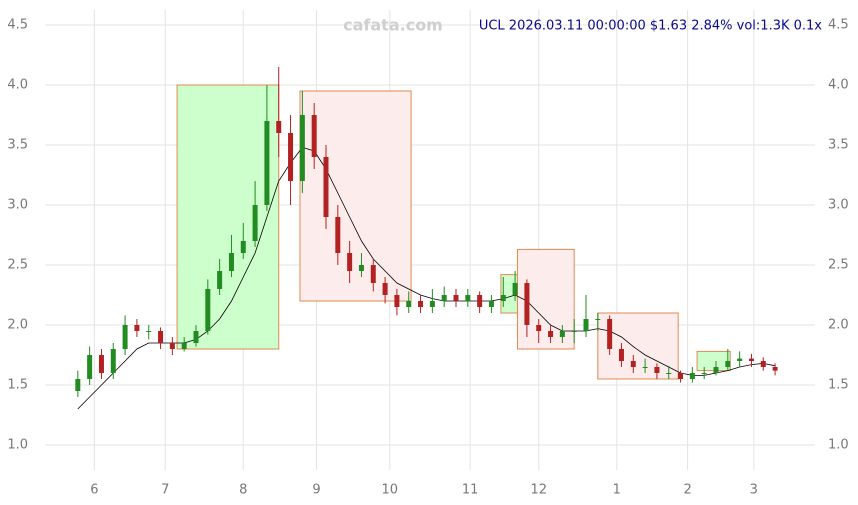 The image size is (858, 505). What do you see at coordinates (838, 325) in the screenshot?
I see `y2-tick-label: 2.0` at bounding box center [838, 325].